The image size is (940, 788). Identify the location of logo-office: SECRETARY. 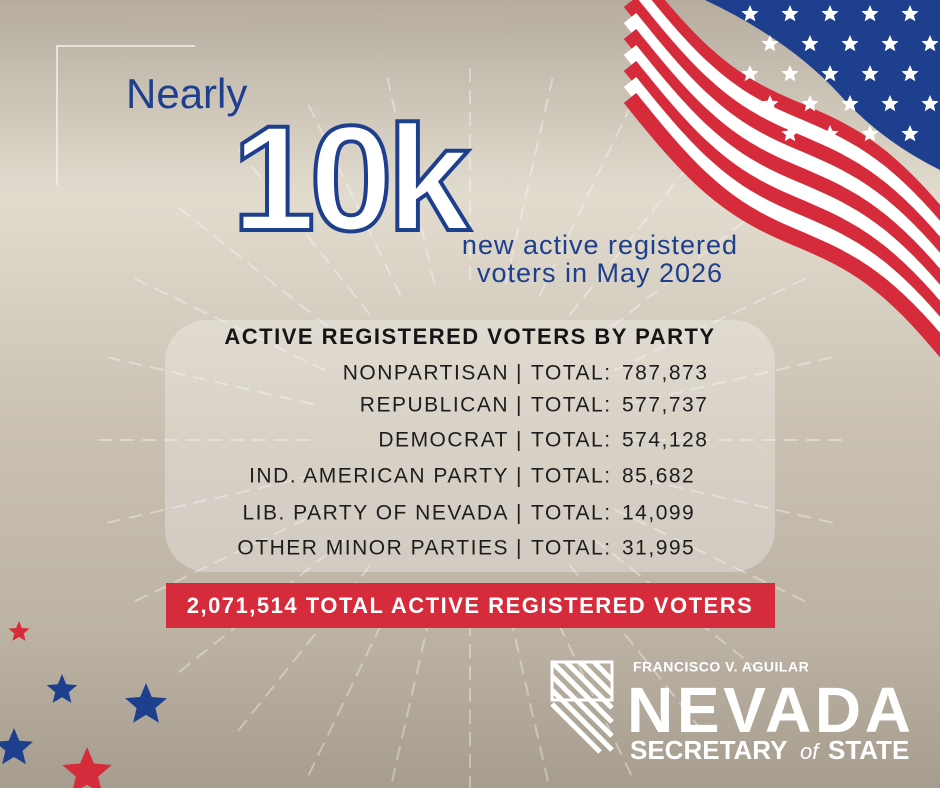
(708, 750).